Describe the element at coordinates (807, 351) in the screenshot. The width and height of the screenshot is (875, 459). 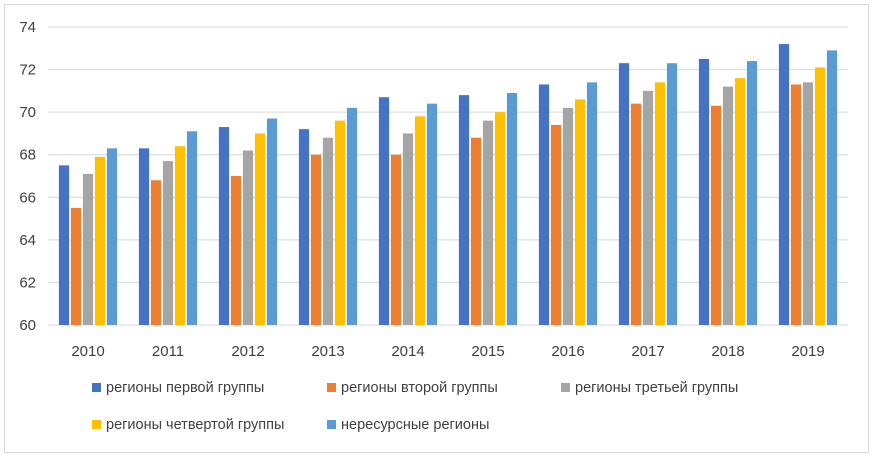
I see `x-tick-label: 2019` at that location.